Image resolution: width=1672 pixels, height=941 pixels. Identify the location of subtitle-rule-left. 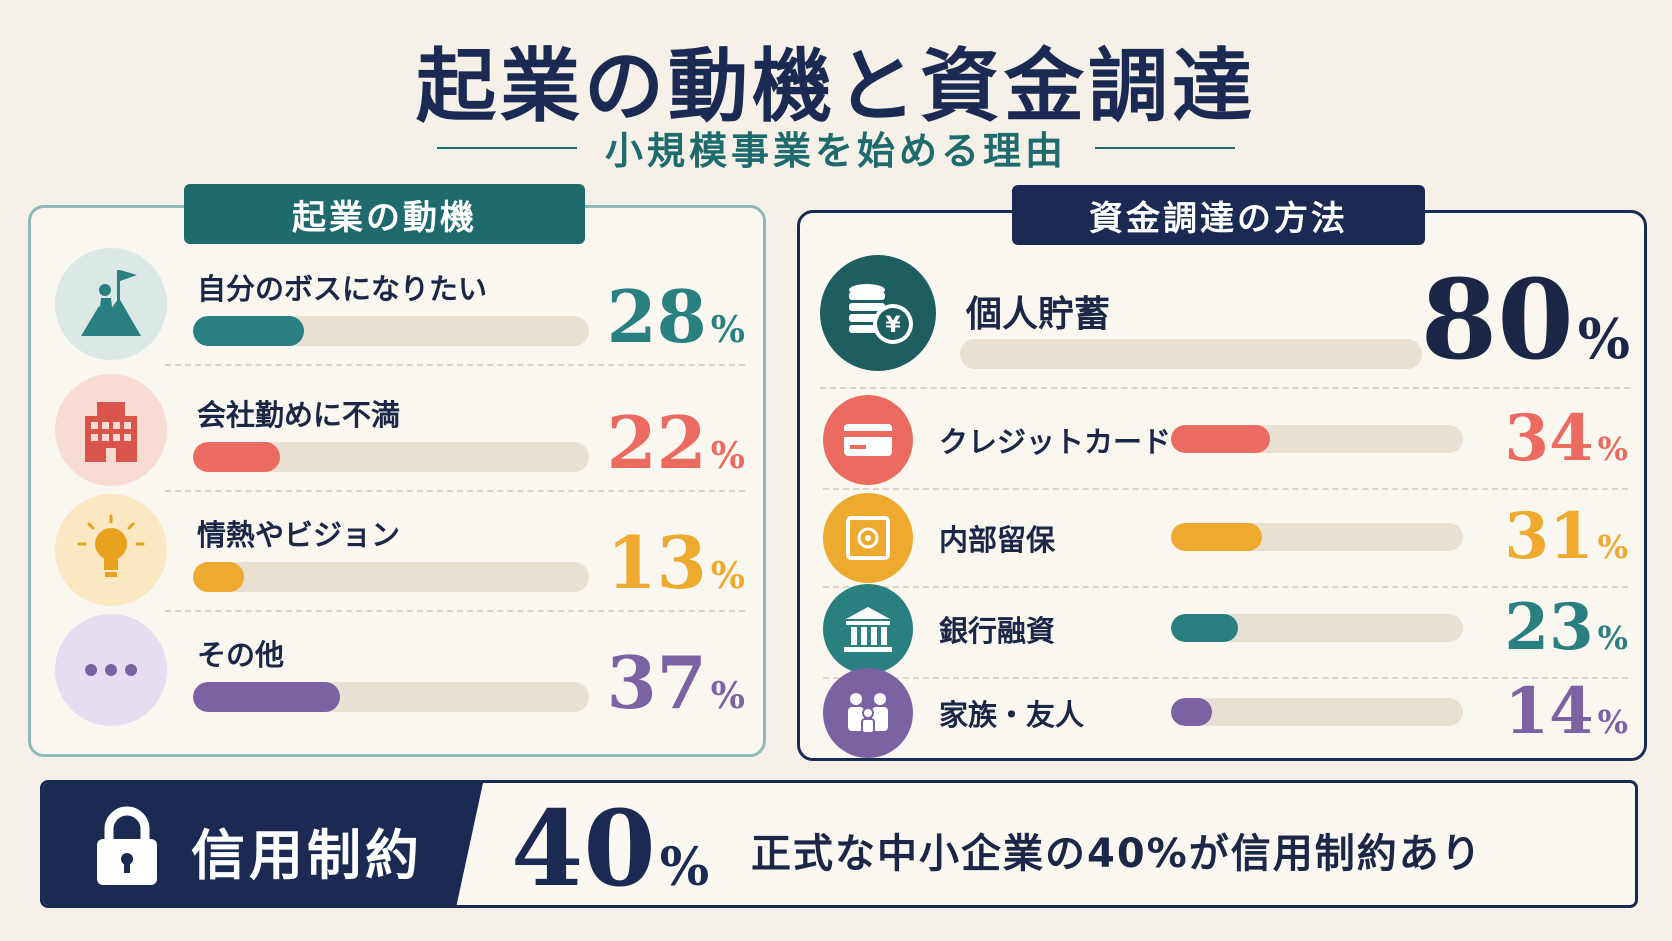
(506, 147).